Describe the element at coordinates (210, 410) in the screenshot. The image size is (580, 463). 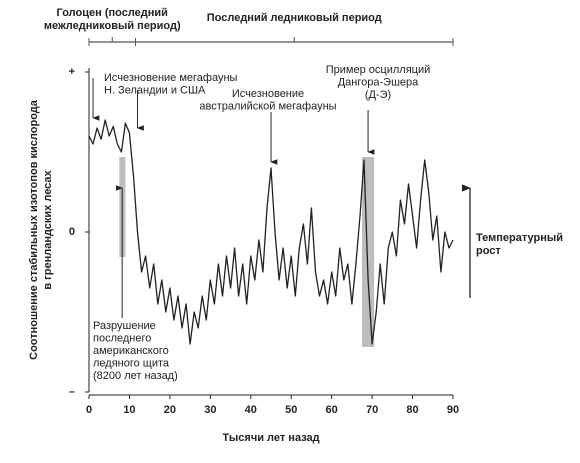
I see `x-tick-label: 30` at that location.